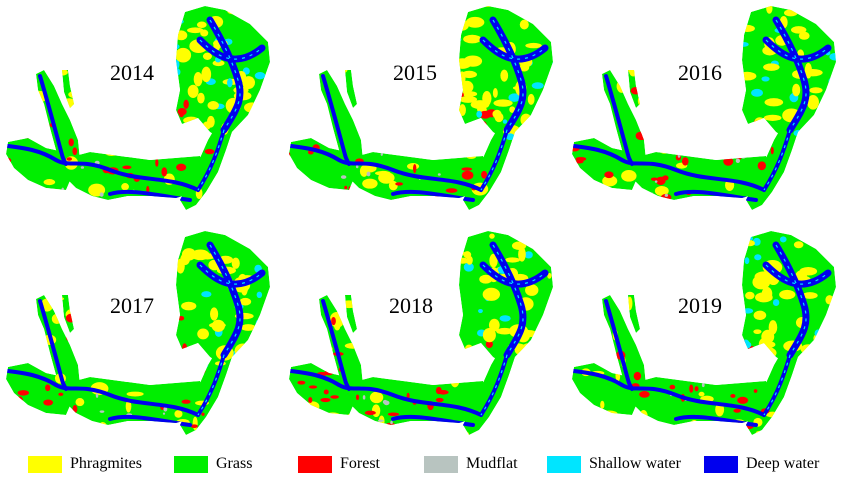 The height and width of the screenshot is (477, 851). Describe the element at coordinates (700, 72) in the screenshot. I see `year-label: 2016` at that location.